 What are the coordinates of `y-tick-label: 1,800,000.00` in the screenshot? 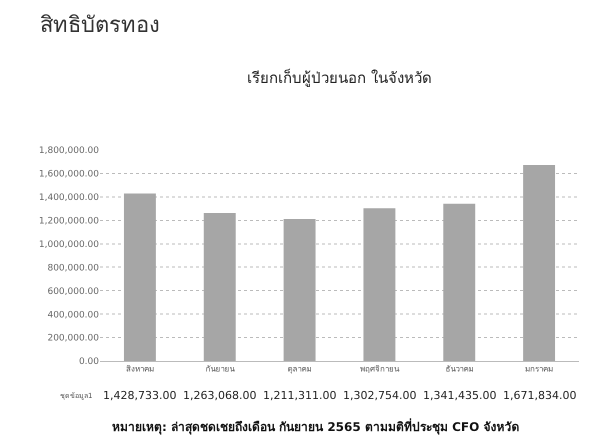 It's located at (69, 151).